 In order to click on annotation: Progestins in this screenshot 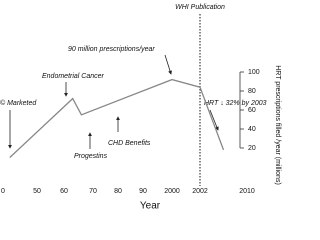, I will do `click(91, 156)`.